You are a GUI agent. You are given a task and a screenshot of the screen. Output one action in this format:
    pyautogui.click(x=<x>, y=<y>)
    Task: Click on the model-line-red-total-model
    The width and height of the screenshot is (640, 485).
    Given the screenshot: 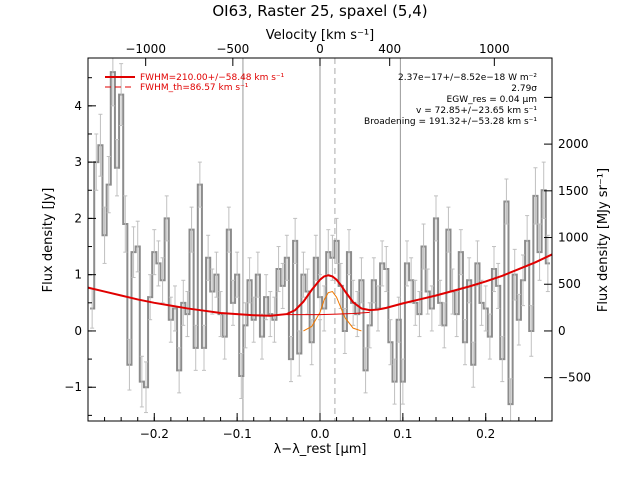 What is the action you would take?
    pyautogui.click(x=320, y=285)
    